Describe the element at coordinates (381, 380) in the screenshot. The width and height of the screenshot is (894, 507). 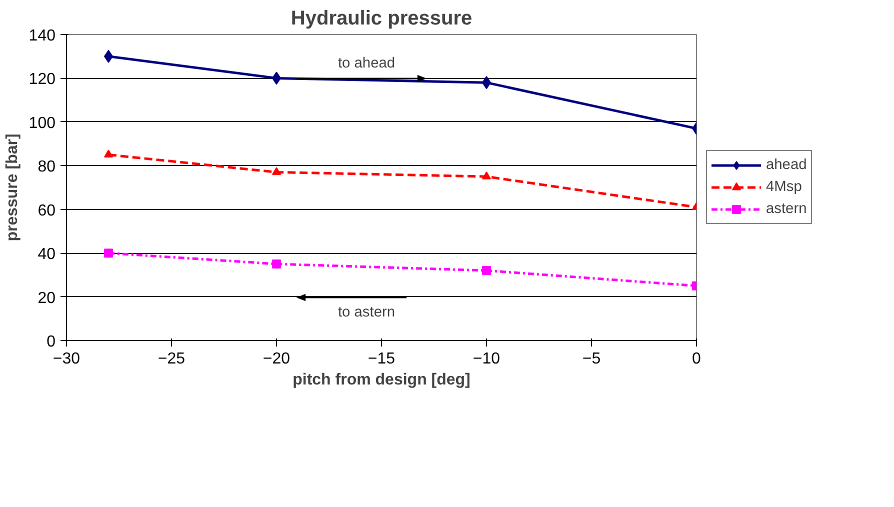
I see `x-axis-title: pitch from design [deg]` at that location.